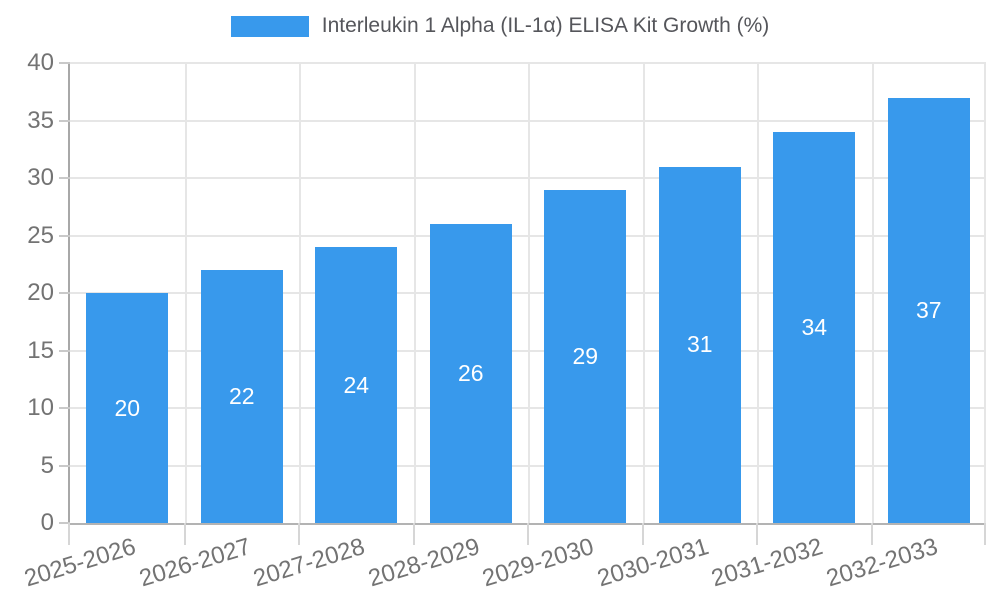 This screenshot has width=1000, height=600. What do you see at coordinates (40, 62) in the screenshot?
I see `y-tick-label: 40` at bounding box center [40, 62].